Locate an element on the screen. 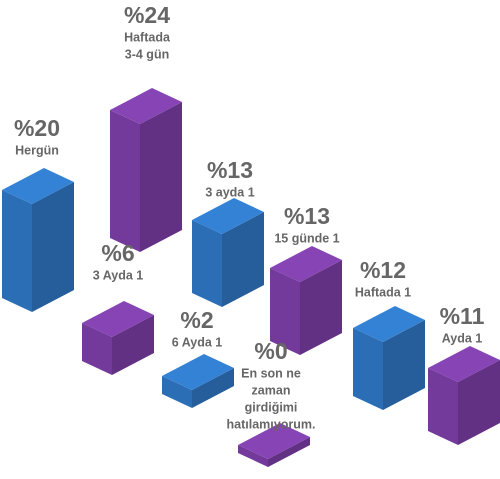  category-label: 3-4 gün is located at coordinates (147, 54).